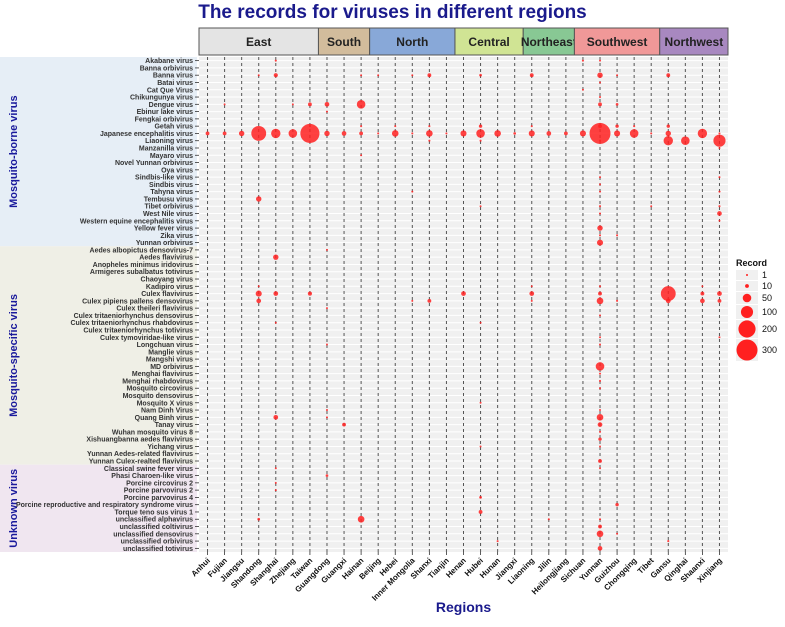 Image resolution: width=785 pixels, height=627 pixels. Describe the element at coordinates (177, 170) in the screenshot. I see `y-tick-label: Oya virus` at that location.